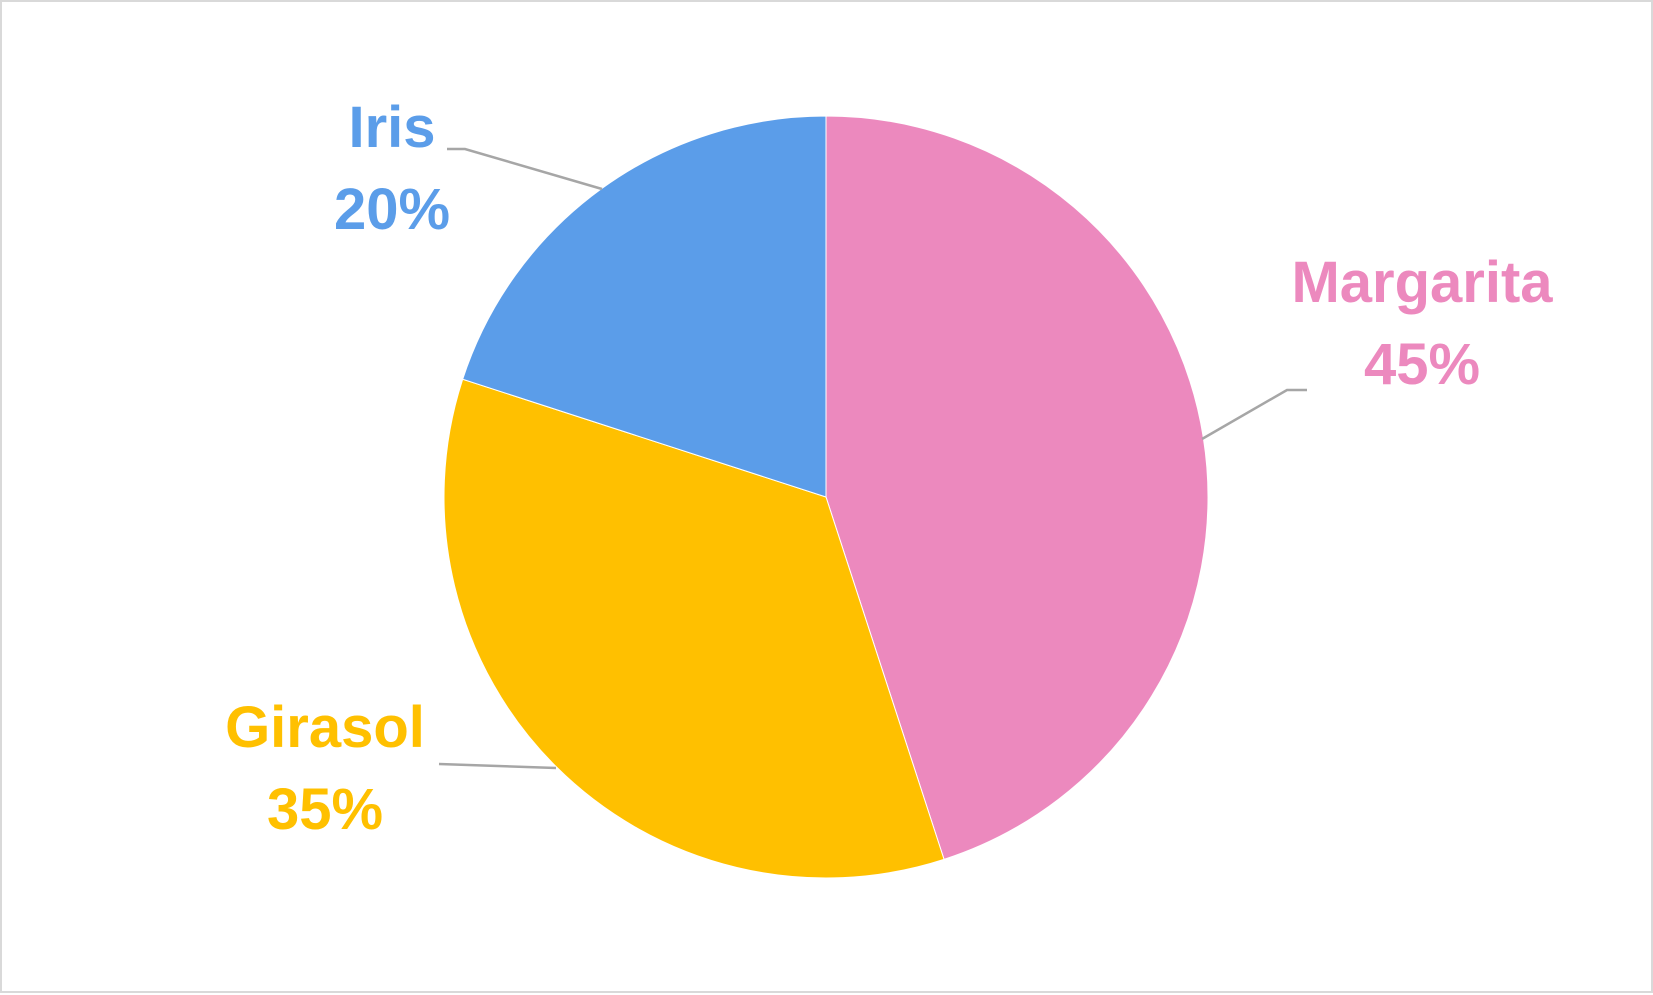 The image size is (1653, 995). Describe the element at coordinates (392, 209) in the screenshot. I see `slice-percent-iris: 20%` at that location.